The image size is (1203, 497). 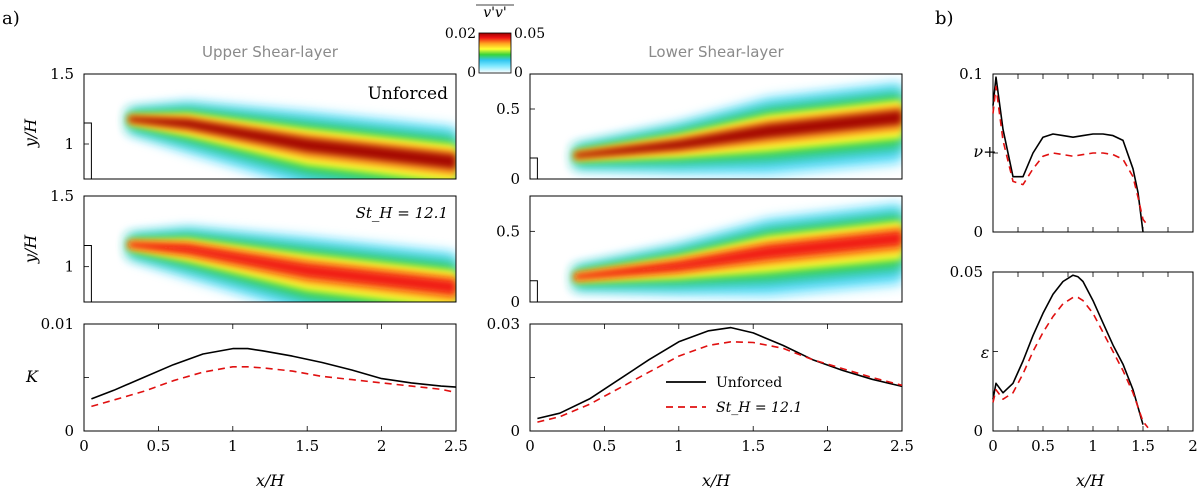 What do you see at coordinates (460, 34) in the screenshot?
I see `colorbar-min-label: 0.02` at bounding box center [460, 34].